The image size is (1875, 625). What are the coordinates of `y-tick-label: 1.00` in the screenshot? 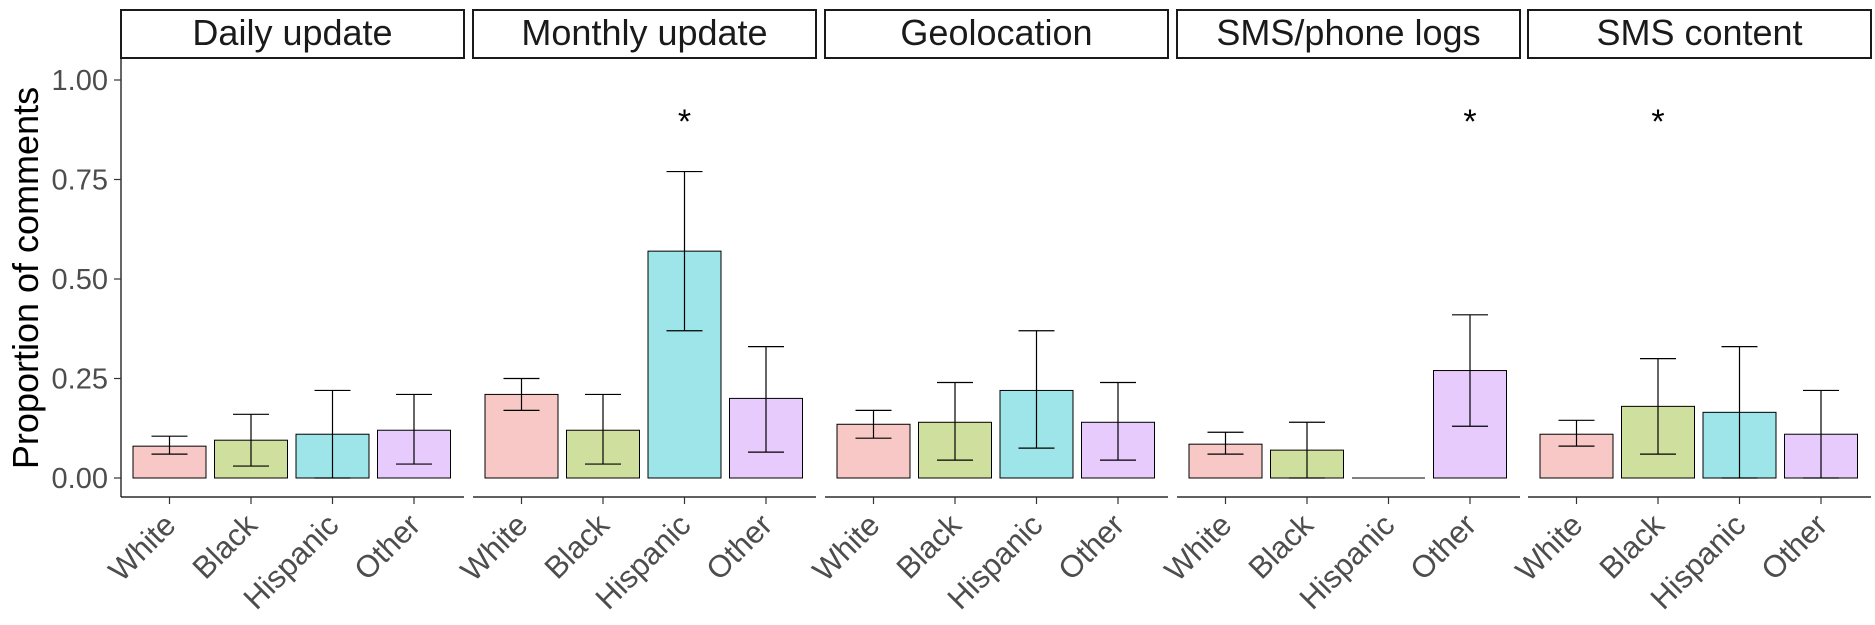 It's located at (80, 81).